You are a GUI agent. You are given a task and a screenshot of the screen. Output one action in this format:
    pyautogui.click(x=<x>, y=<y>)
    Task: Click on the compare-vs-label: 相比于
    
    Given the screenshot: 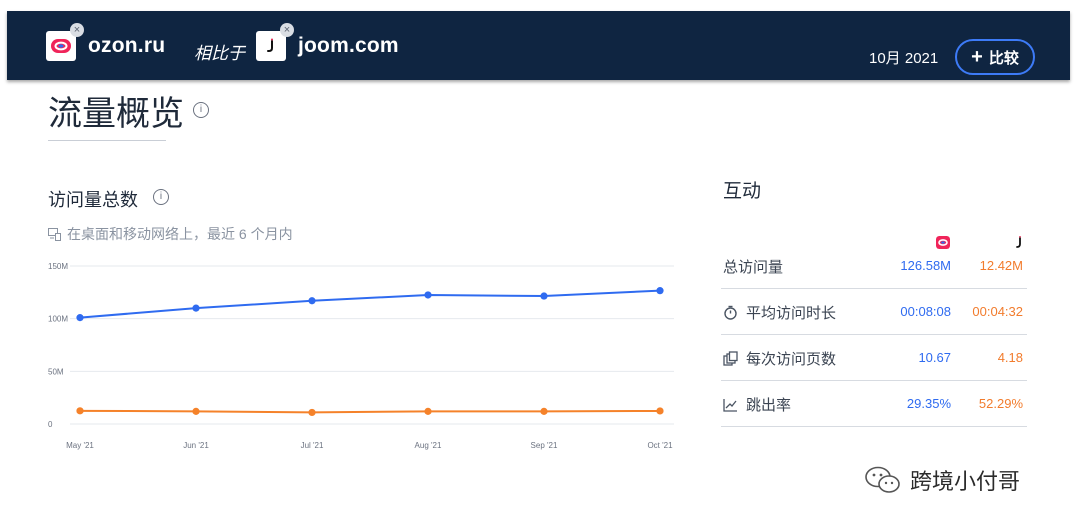 What is the action you would take?
    pyautogui.click(x=219, y=53)
    